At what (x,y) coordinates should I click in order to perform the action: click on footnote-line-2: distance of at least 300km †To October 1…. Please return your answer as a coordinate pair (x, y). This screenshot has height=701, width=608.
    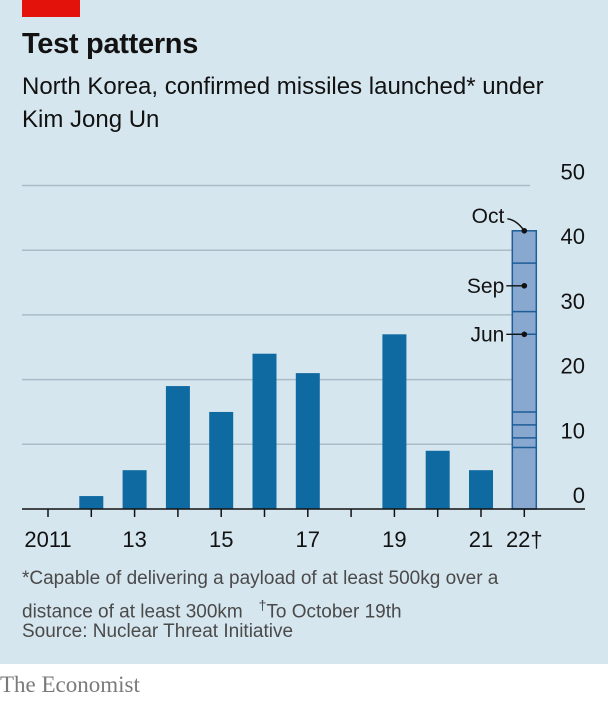
    Looking at the image, I should click on (307, 608).